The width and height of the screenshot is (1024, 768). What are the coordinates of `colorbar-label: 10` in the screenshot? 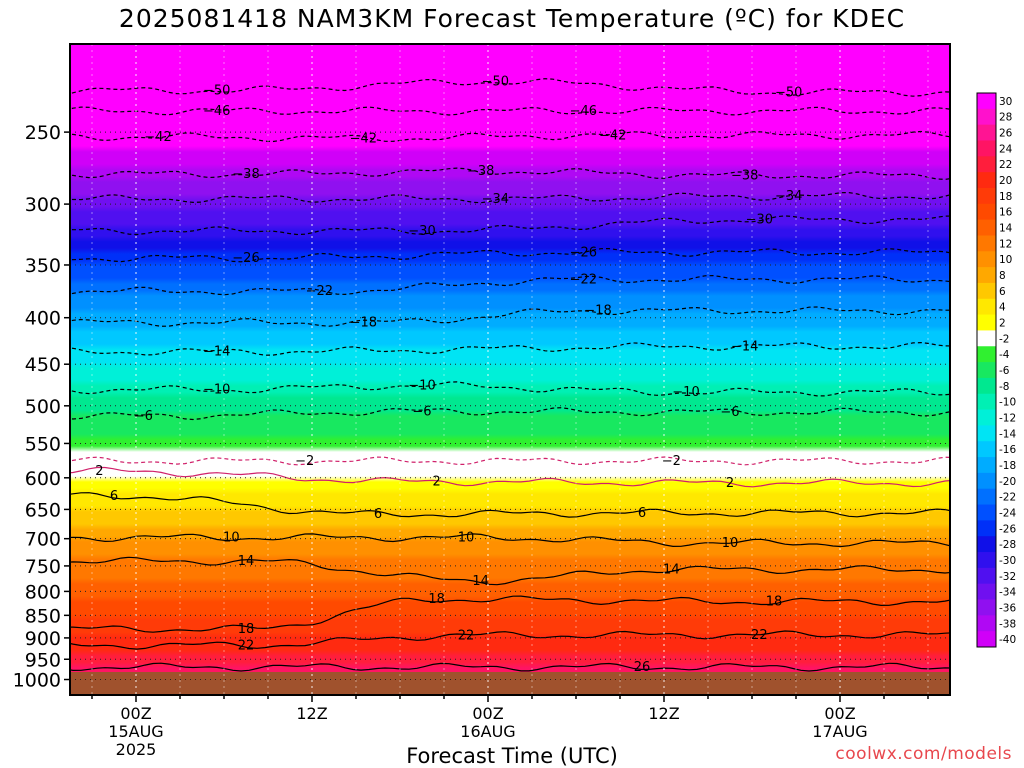 It's located at (1005, 260).